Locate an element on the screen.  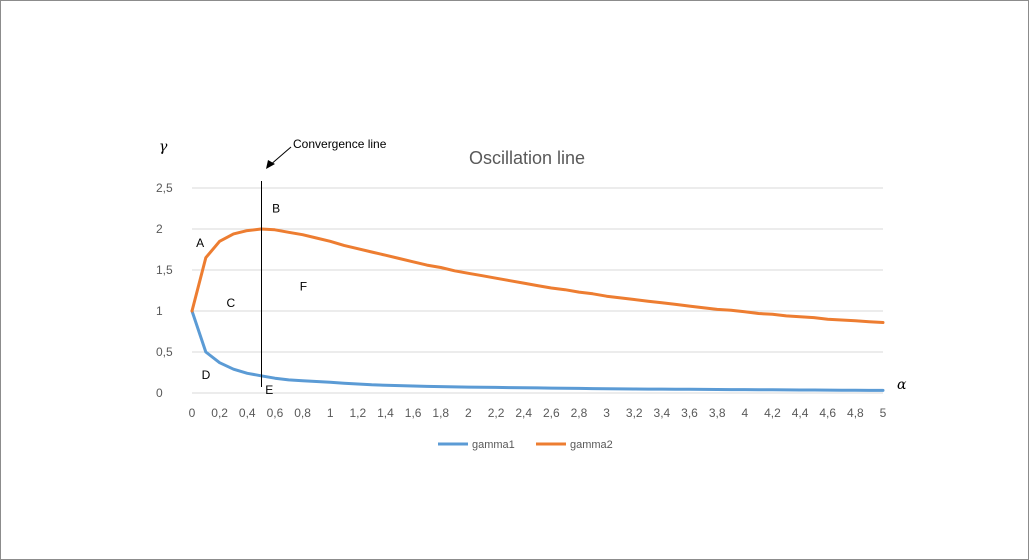
x-tick-label: 4 is located at coordinates (744, 413).